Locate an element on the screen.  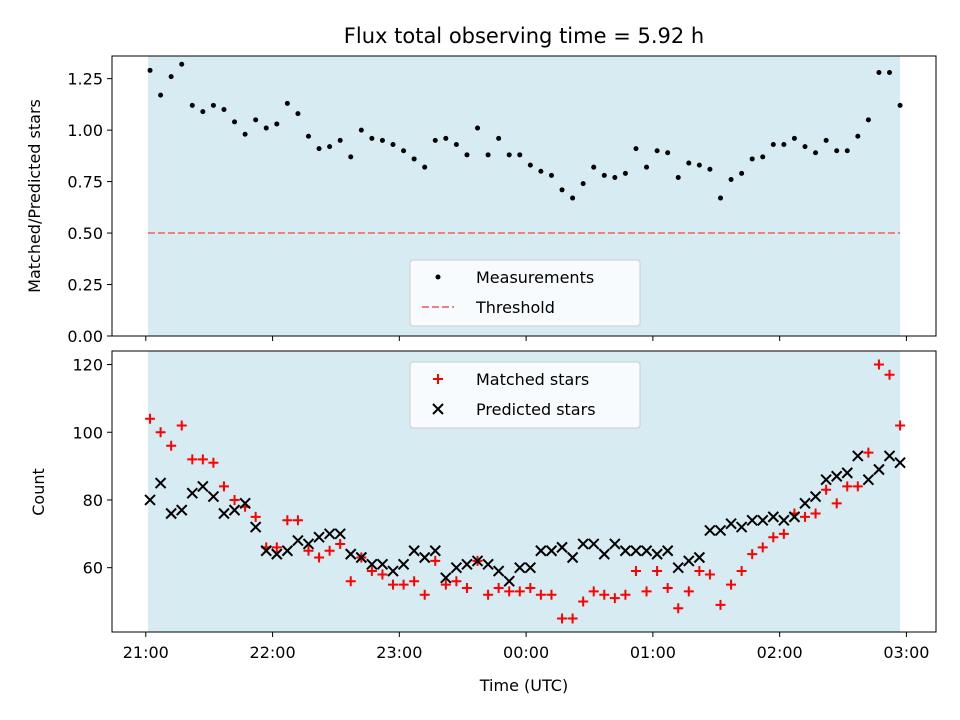
top-legend-dot-marker is located at coordinates (438, 277).